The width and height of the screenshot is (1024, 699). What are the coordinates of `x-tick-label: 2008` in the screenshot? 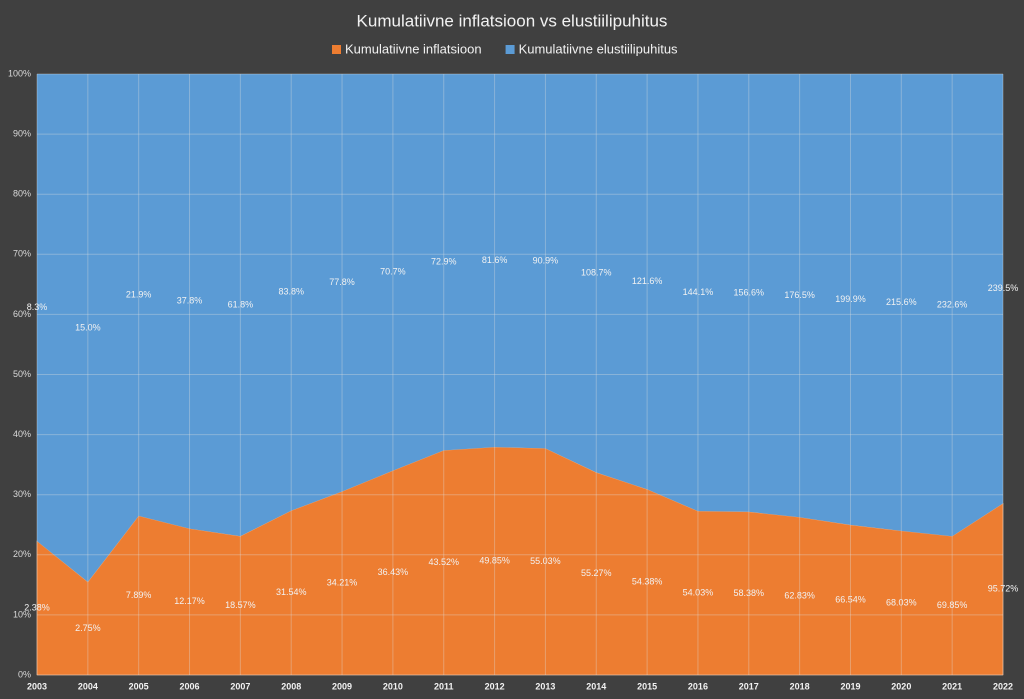 It's located at (291, 686).